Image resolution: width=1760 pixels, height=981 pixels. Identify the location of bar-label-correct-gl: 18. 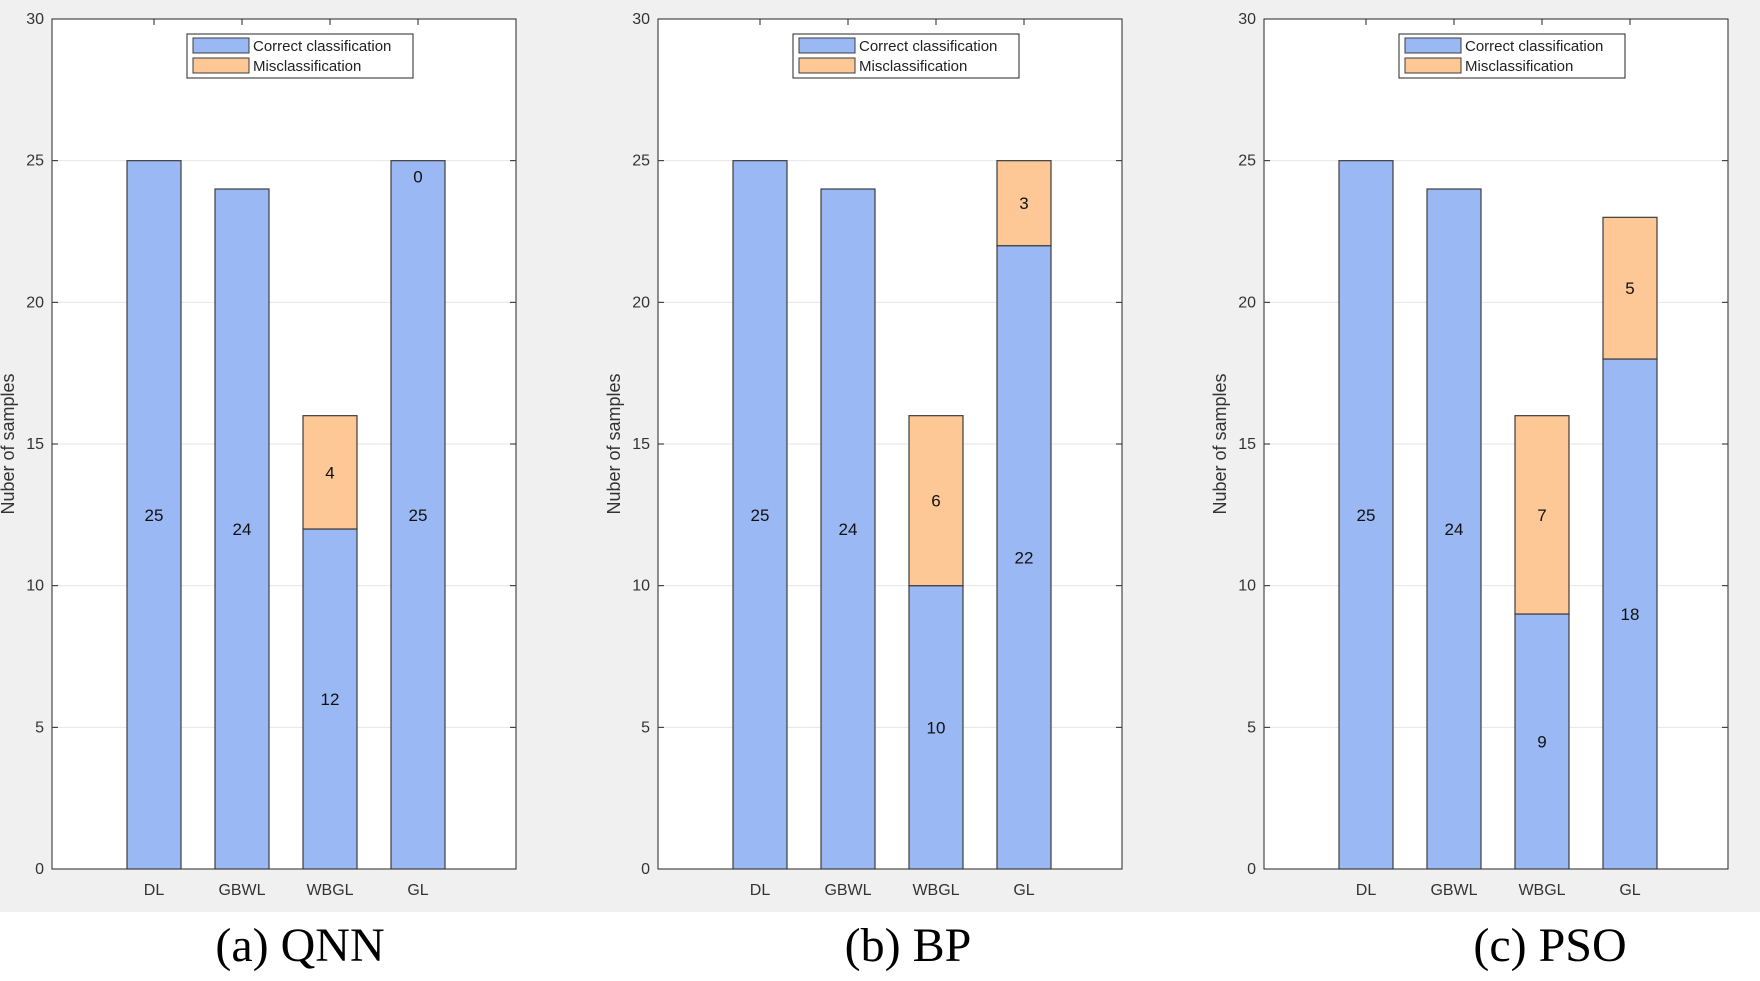
(1630, 614).